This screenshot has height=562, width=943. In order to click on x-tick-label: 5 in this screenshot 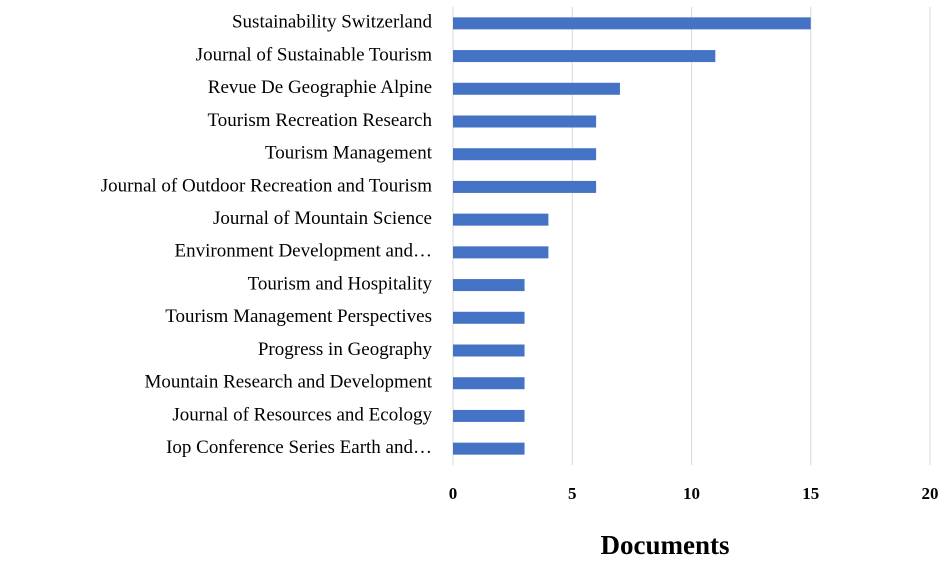, I will do `click(572, 493)`.